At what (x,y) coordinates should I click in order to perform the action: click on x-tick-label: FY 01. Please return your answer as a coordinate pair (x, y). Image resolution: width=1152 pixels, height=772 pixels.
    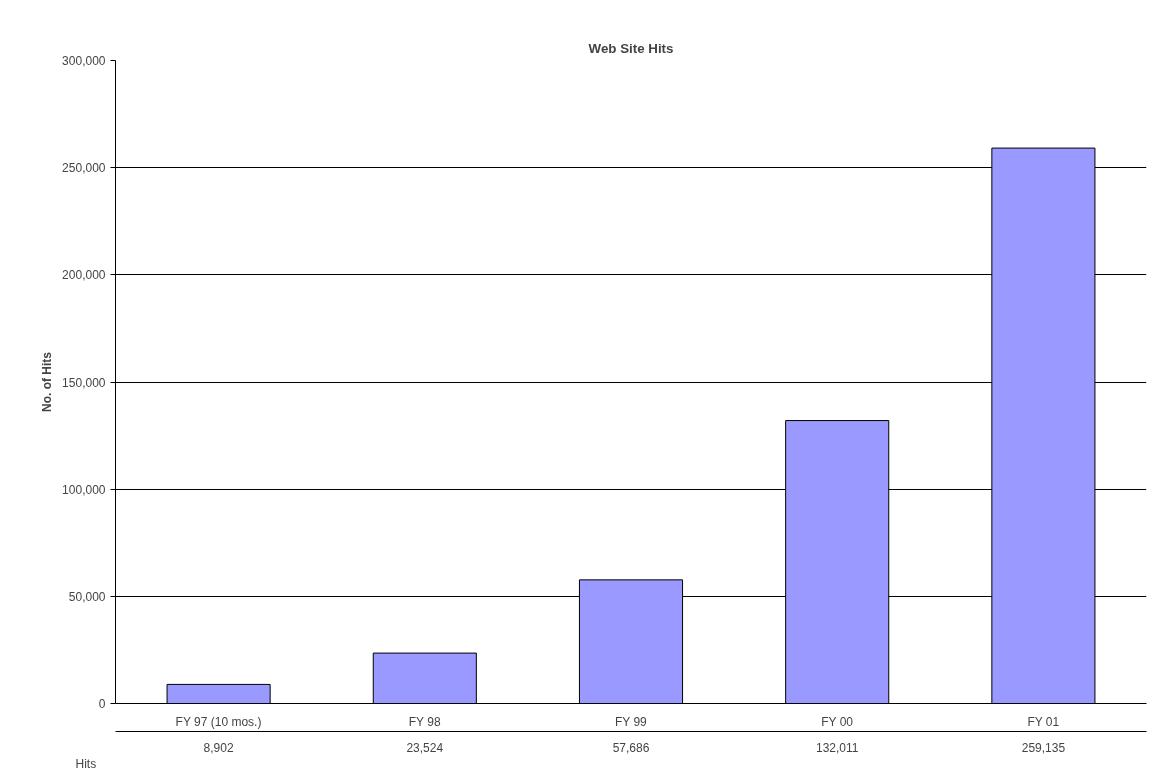
    Looking at the image, I should click on (1043, 721).